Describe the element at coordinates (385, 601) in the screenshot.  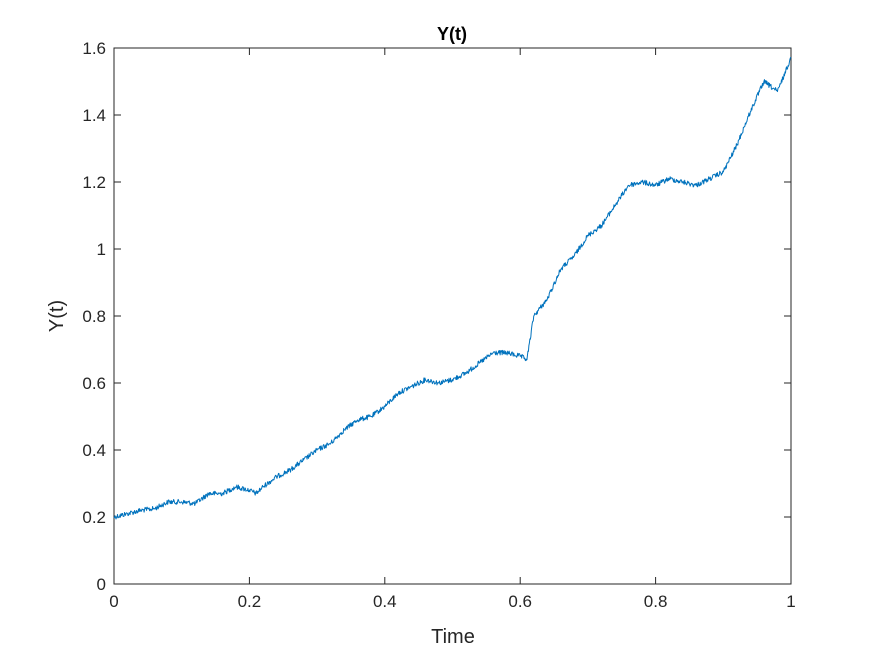
I see `x-tick-label: 0.4` at that location.